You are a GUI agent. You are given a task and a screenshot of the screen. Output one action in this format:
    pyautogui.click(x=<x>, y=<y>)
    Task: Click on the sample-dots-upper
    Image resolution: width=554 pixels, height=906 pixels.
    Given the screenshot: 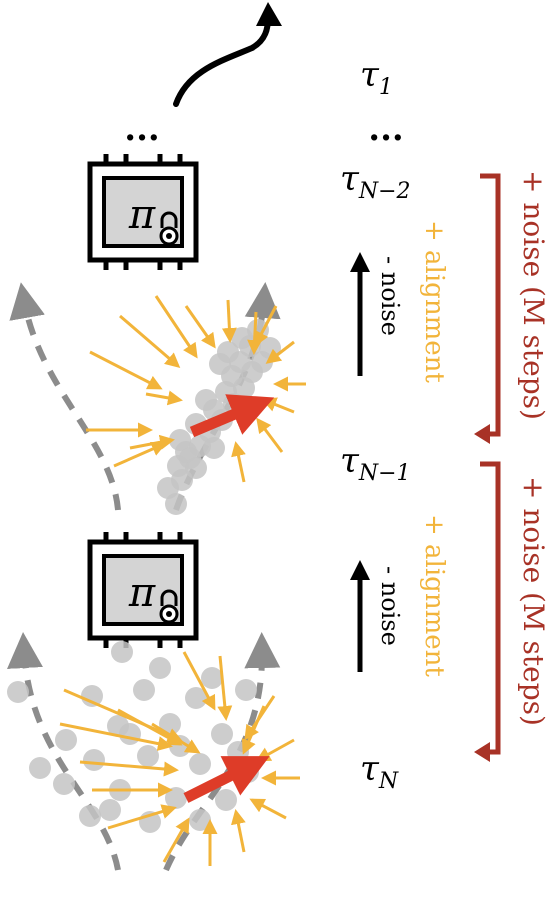 What is the action you would take?
    pyautogui.click(x=219, y=417)
    